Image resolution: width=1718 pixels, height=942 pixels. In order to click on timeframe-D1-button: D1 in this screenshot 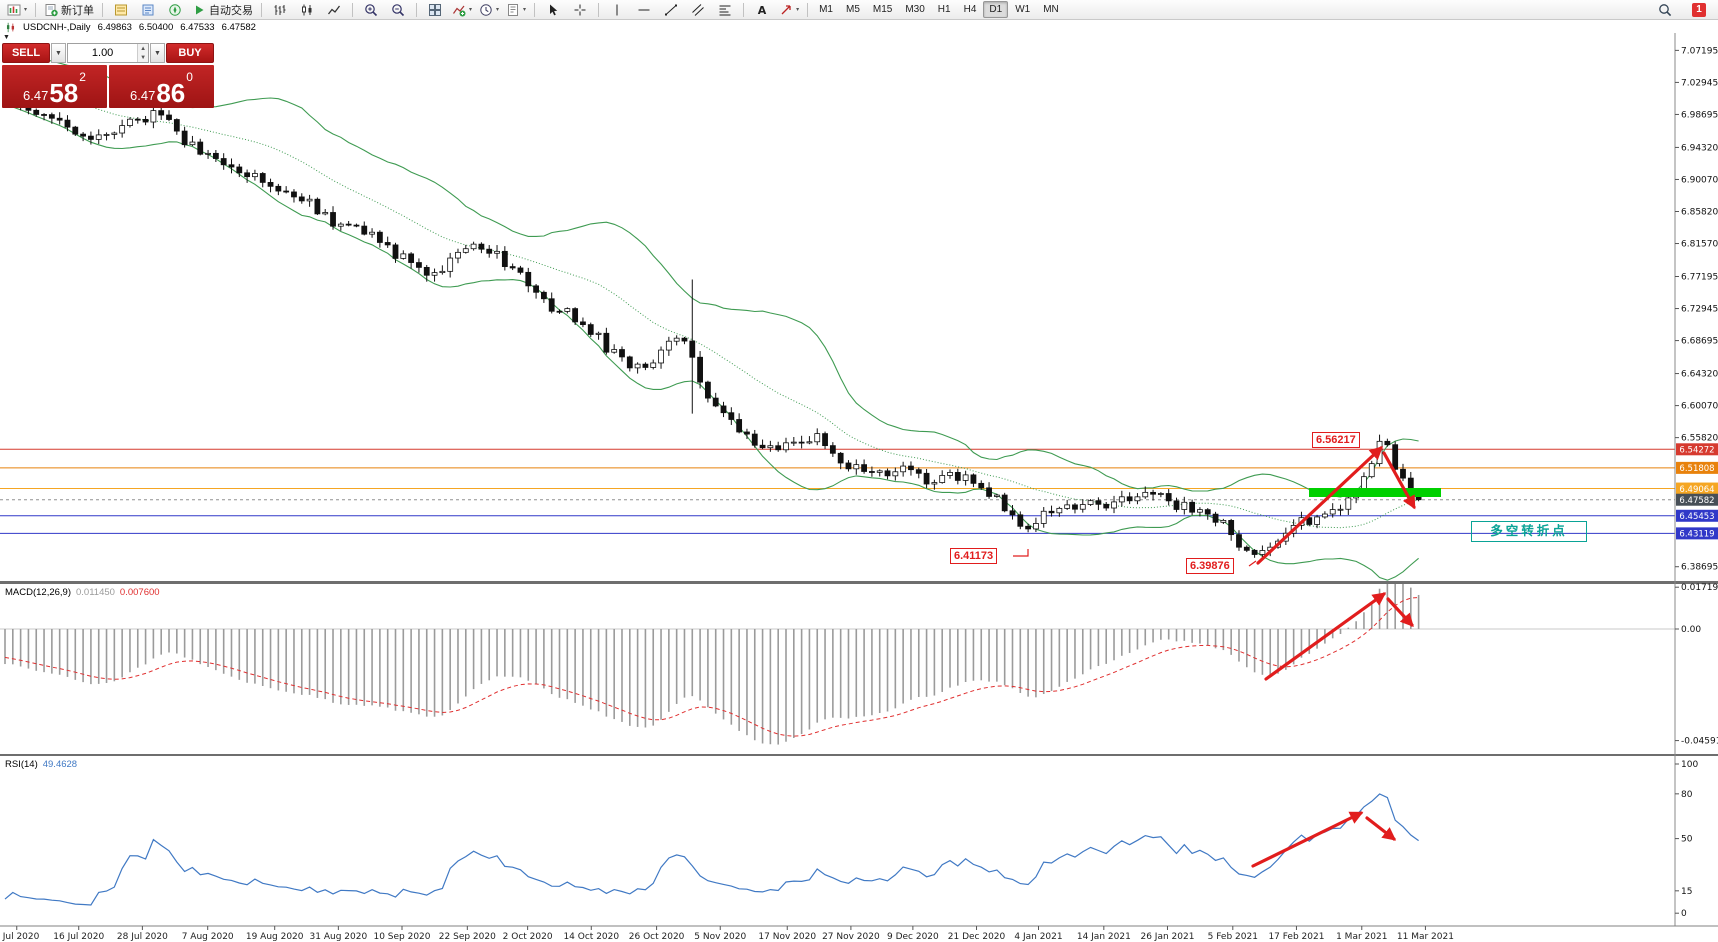, I will do `click(996, 9)`.